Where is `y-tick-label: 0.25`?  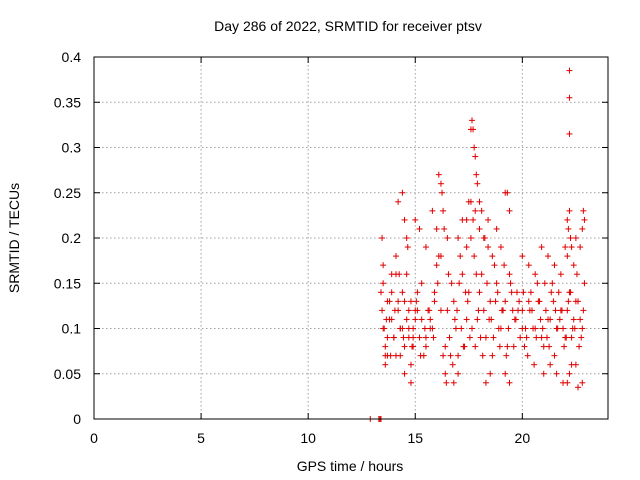
y-tick-label: 0.25 is located at coordinates (67, 193).